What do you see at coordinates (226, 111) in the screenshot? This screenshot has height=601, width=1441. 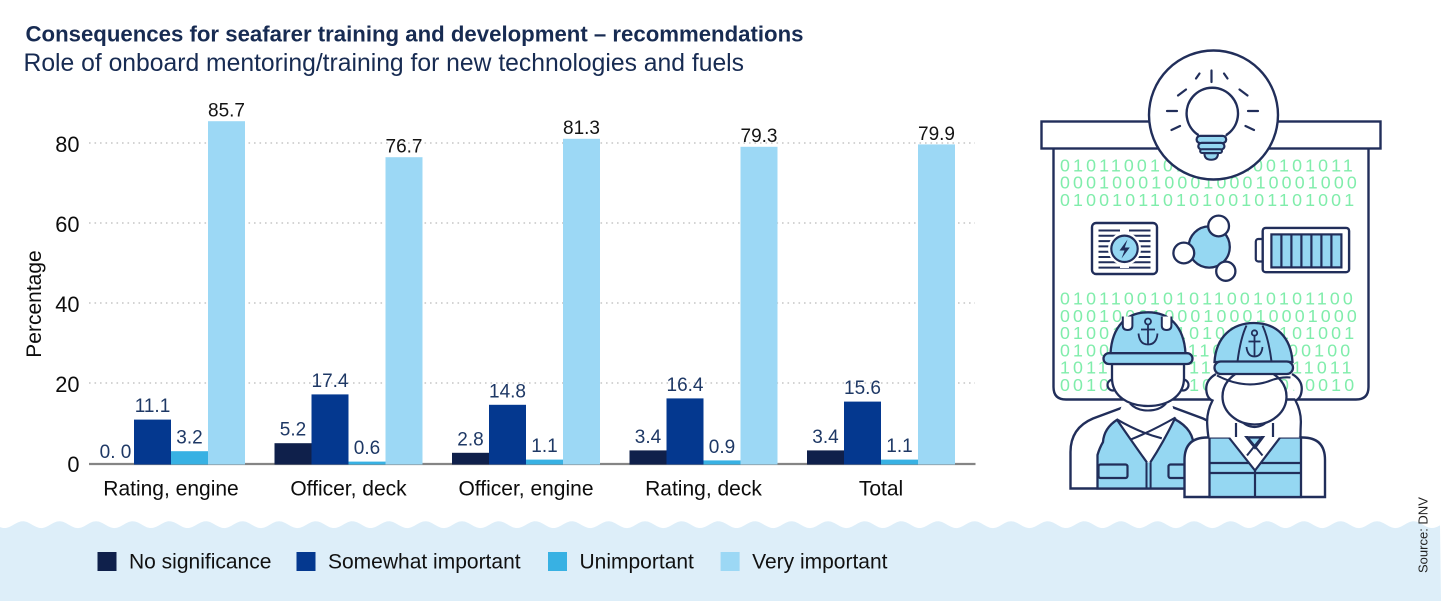 I see `svg-text: 85.7` at bounding box center [226, 111].